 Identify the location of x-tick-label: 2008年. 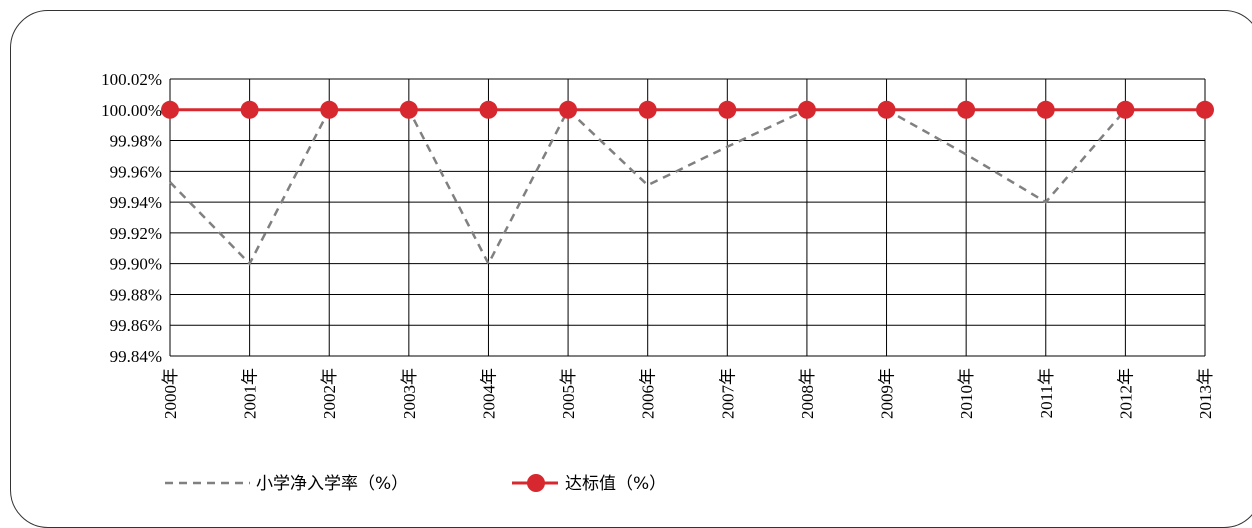
(807, 393).